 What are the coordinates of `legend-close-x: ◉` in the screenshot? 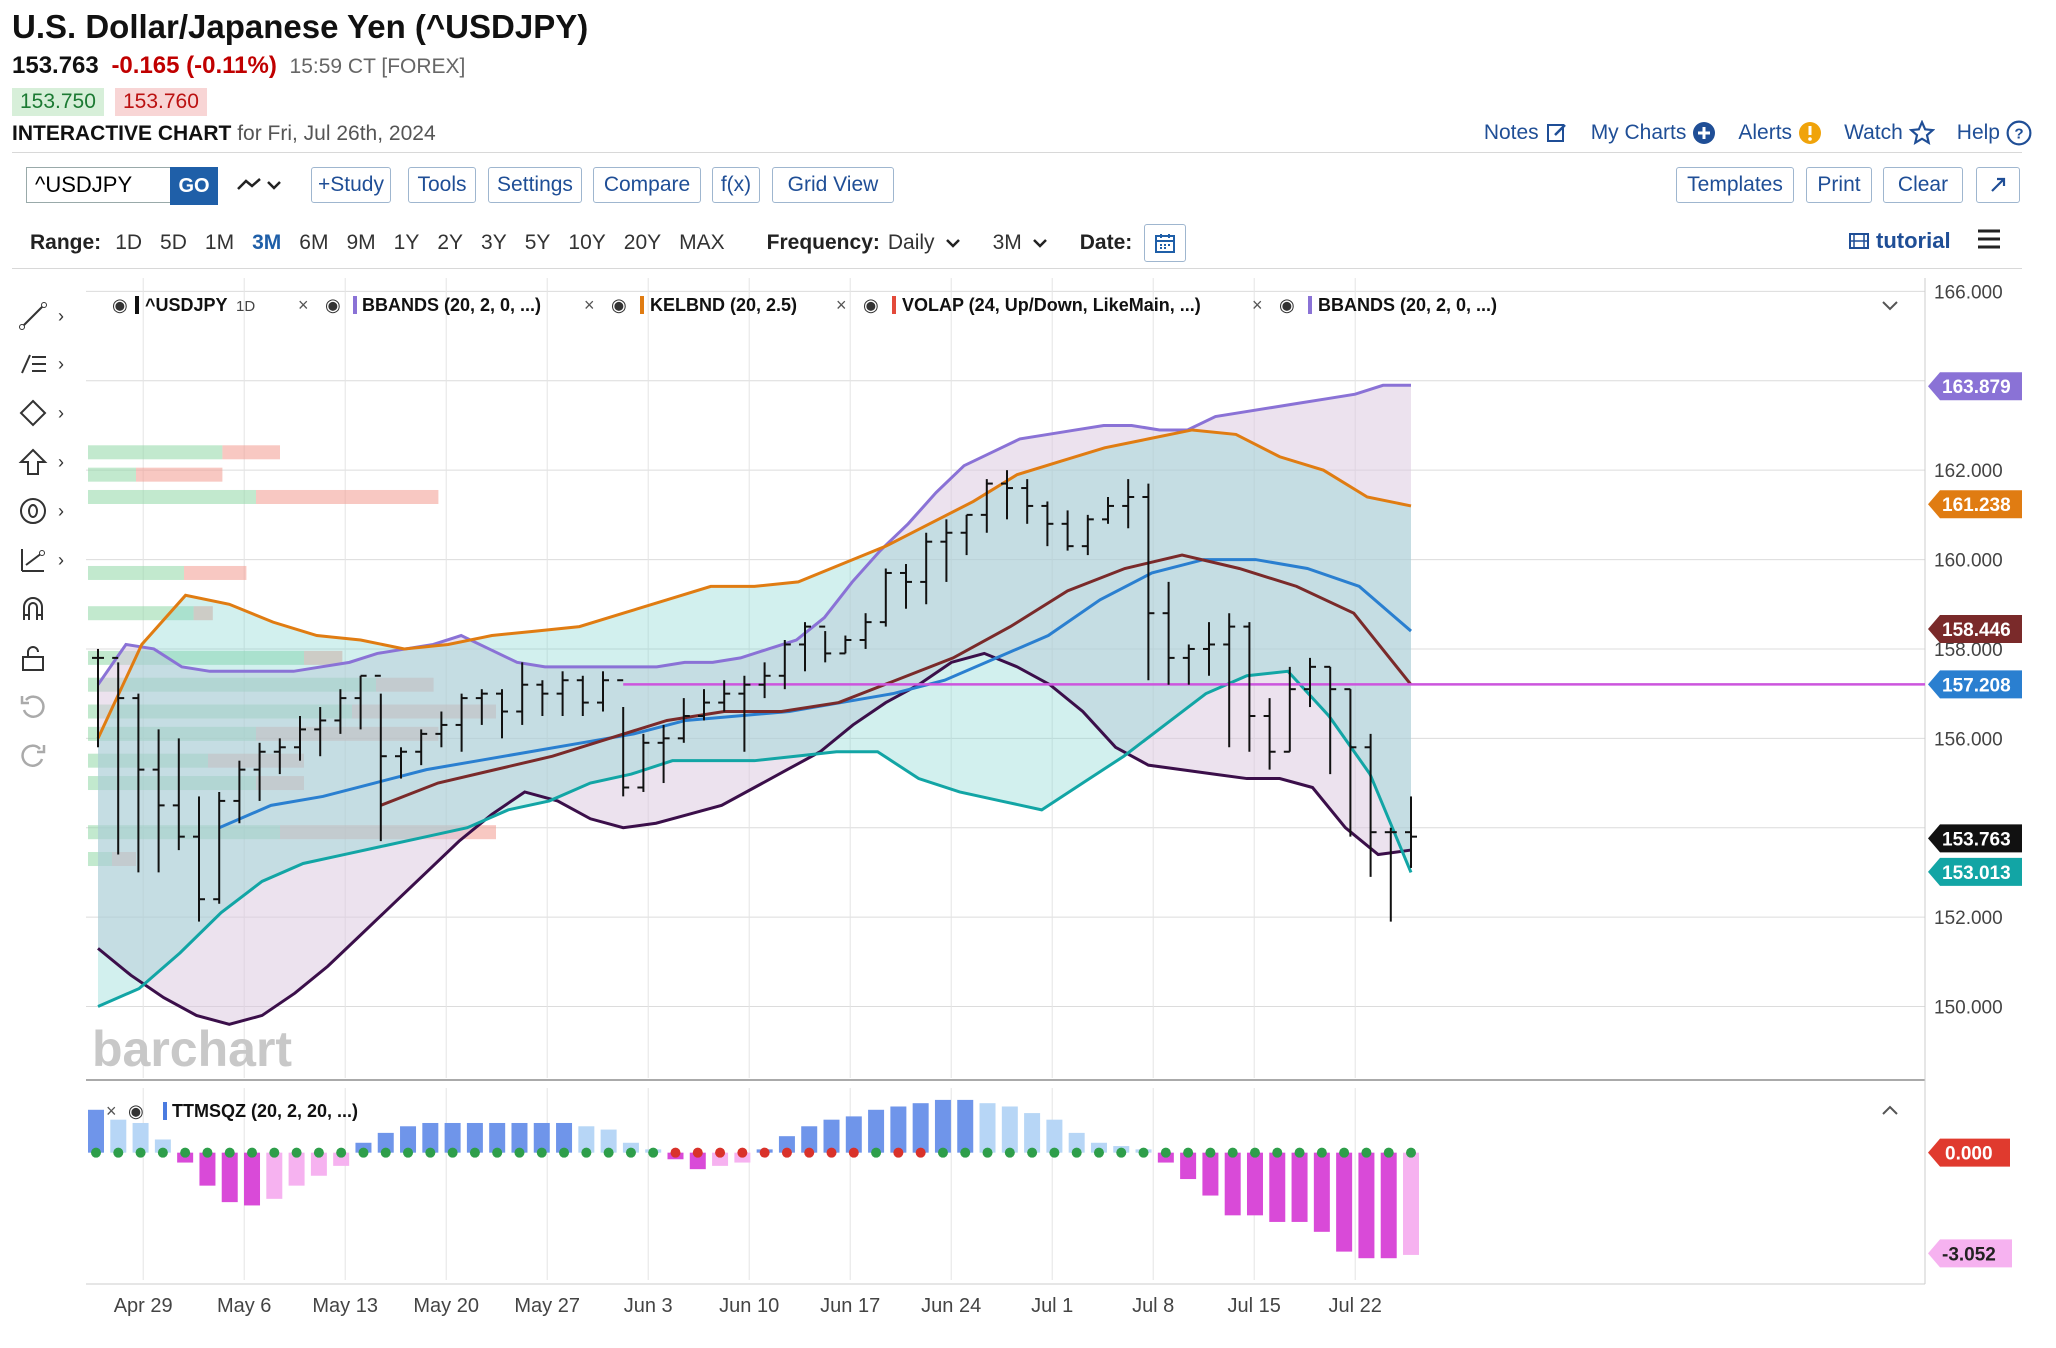 It's located at (120, 305).